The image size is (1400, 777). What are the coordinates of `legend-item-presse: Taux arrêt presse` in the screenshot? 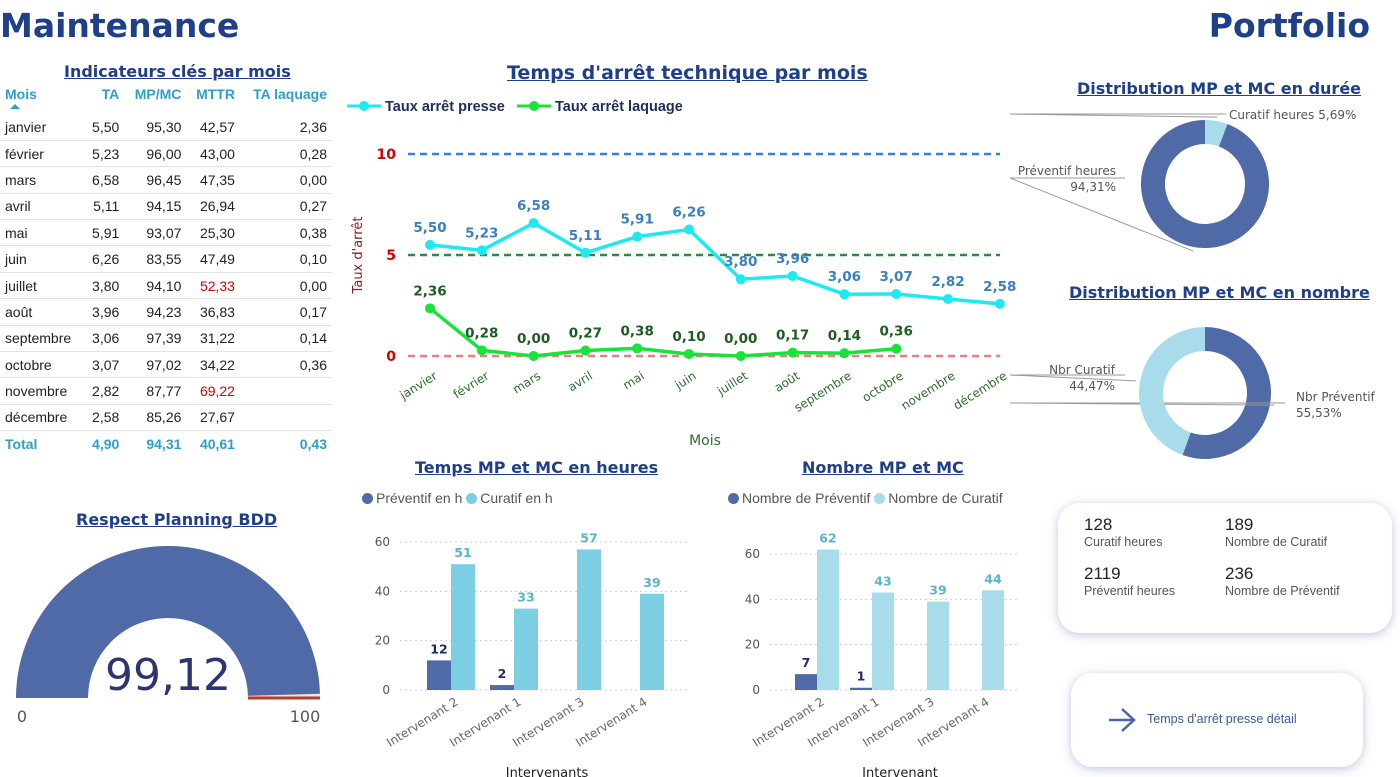 It's located at (426, 107).